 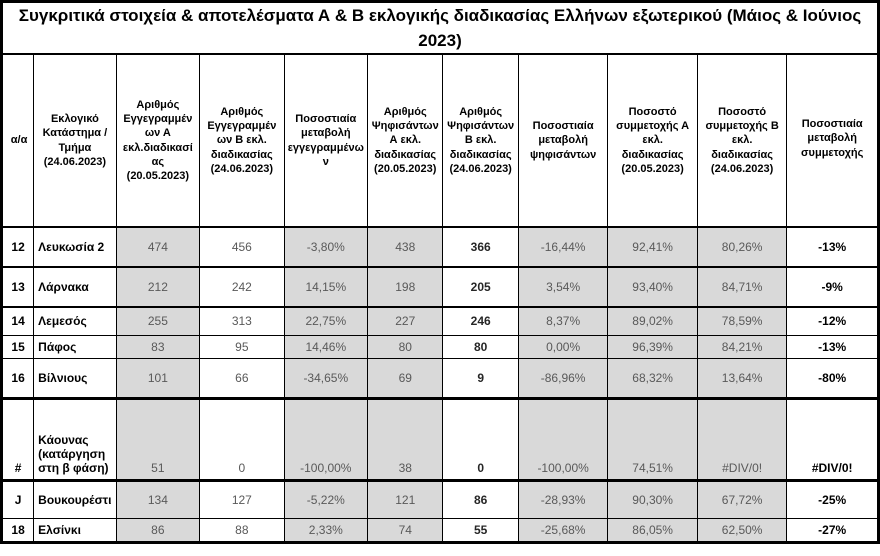 I want to click on cell-registered-a: 101, so click(x=158, y=378).